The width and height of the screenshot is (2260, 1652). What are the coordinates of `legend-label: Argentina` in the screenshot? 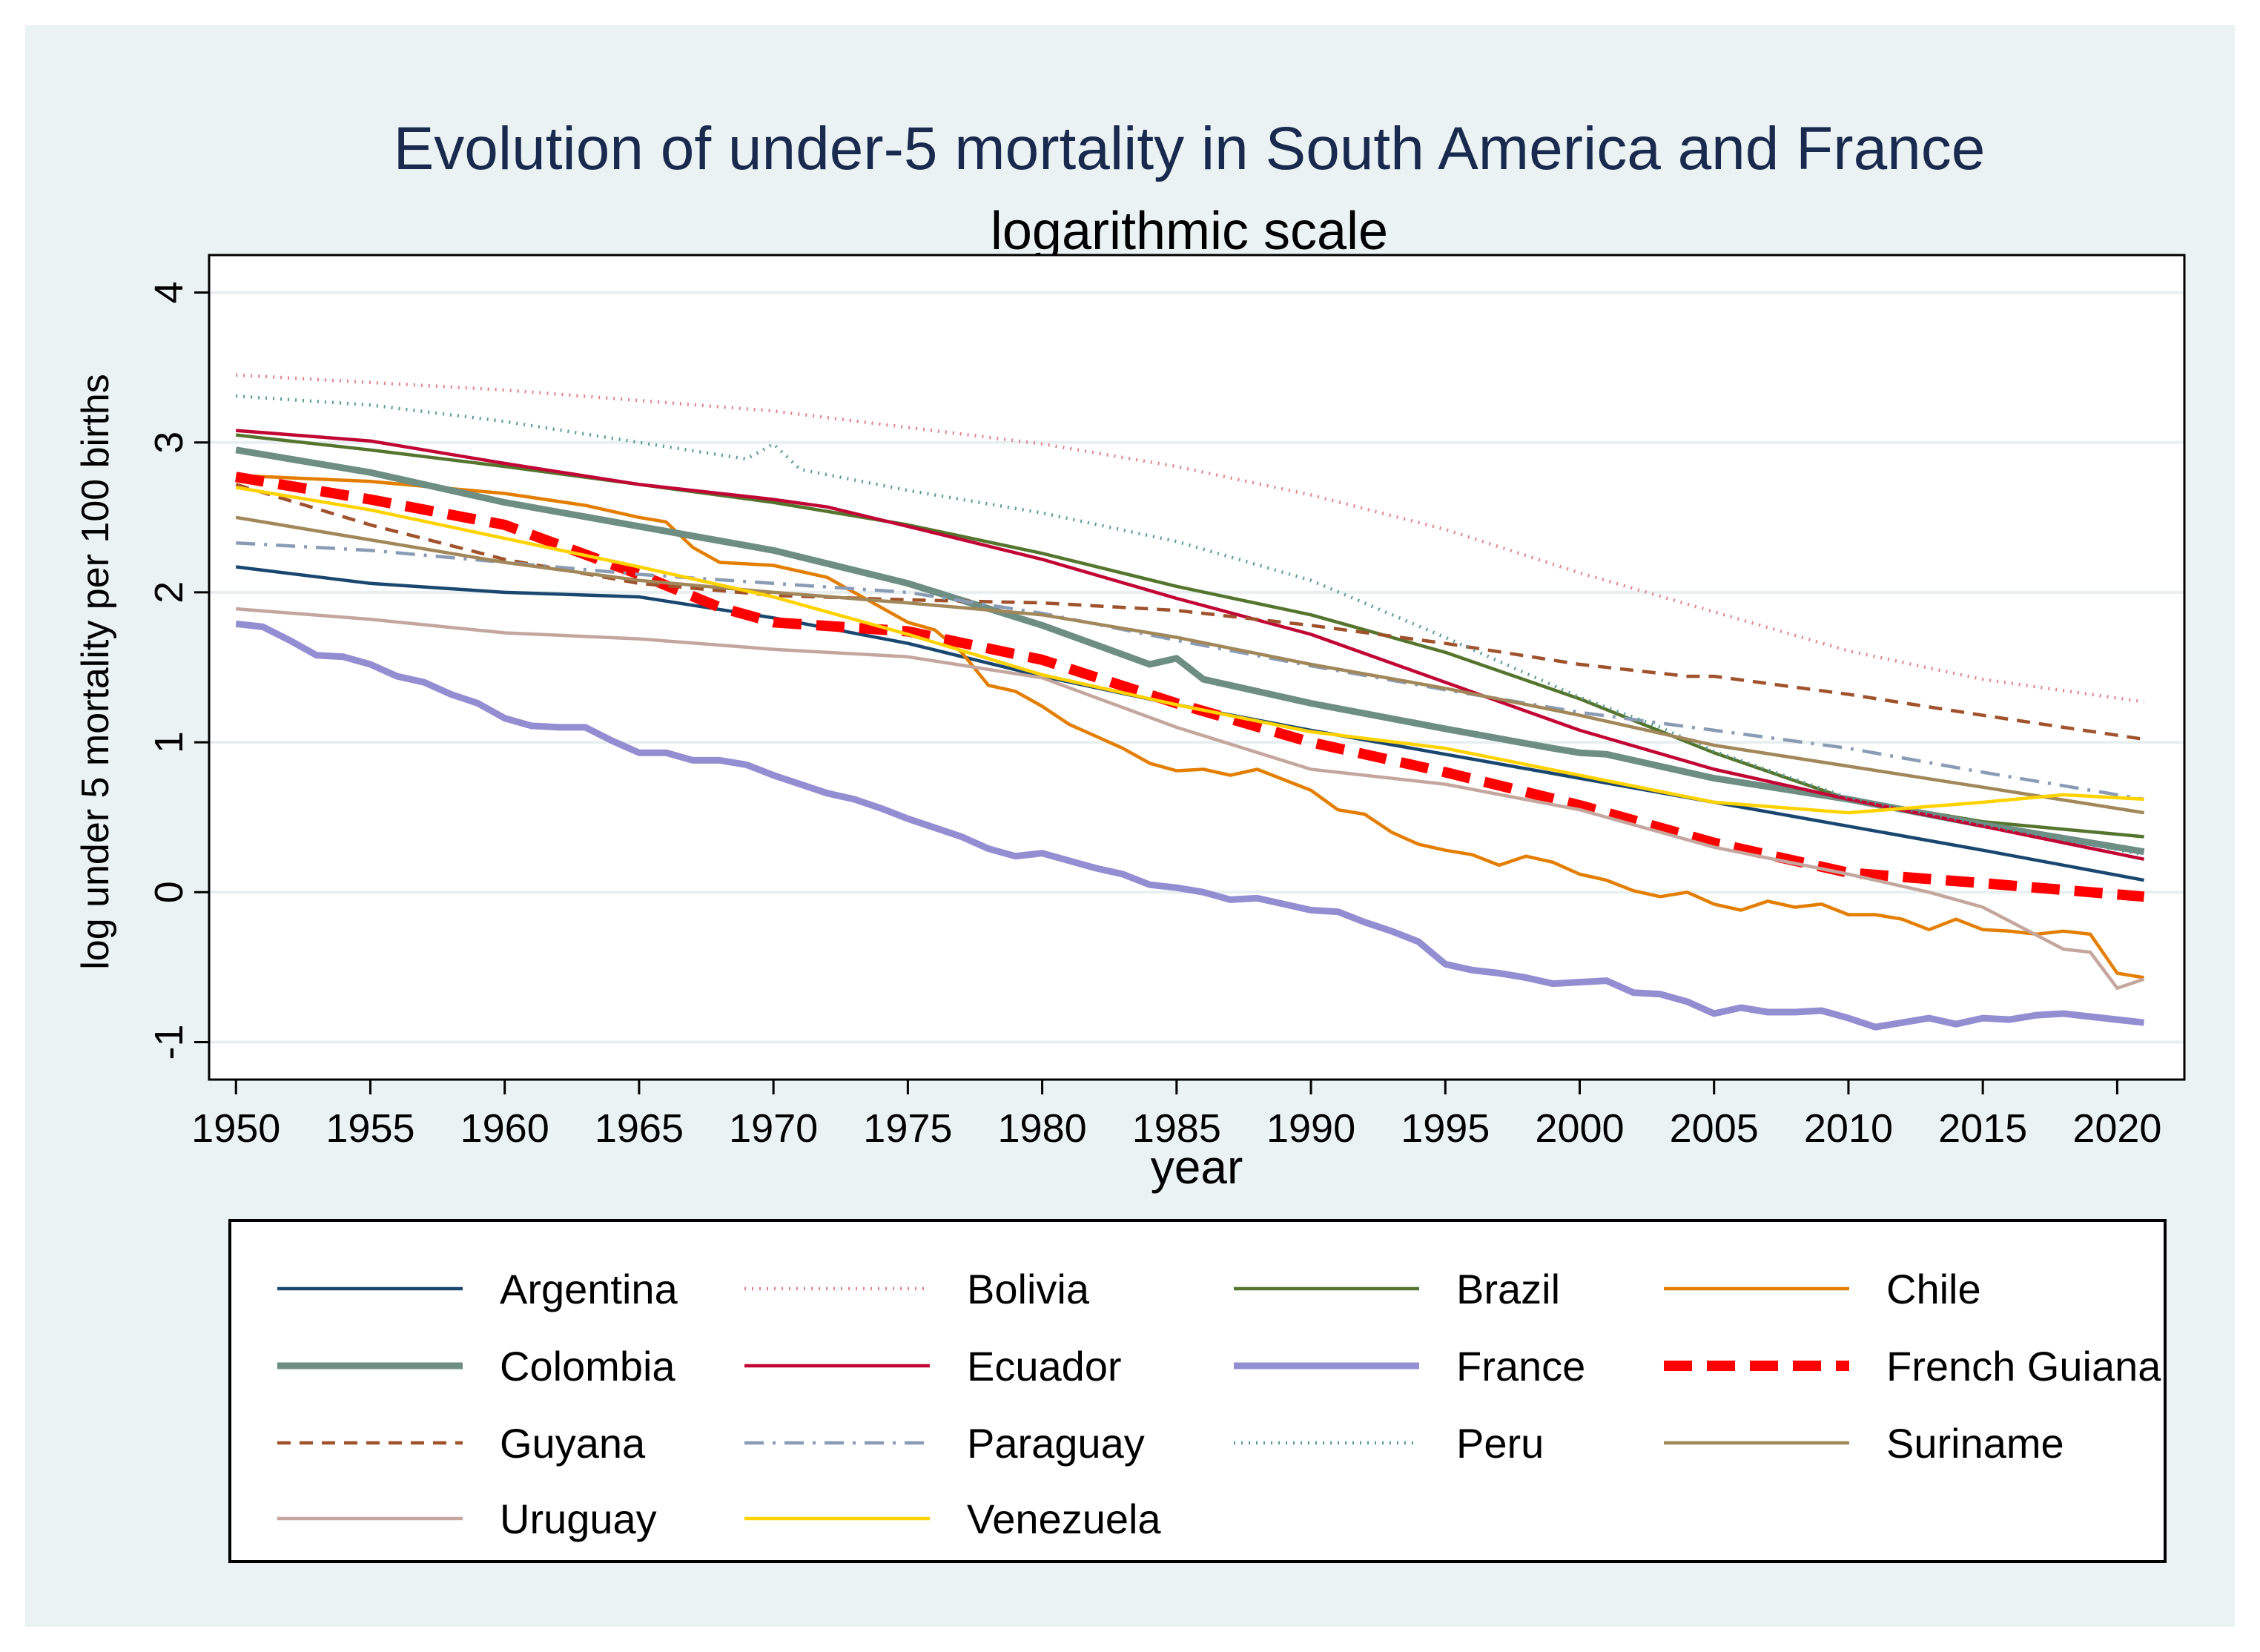 It's located at (589, 1289).